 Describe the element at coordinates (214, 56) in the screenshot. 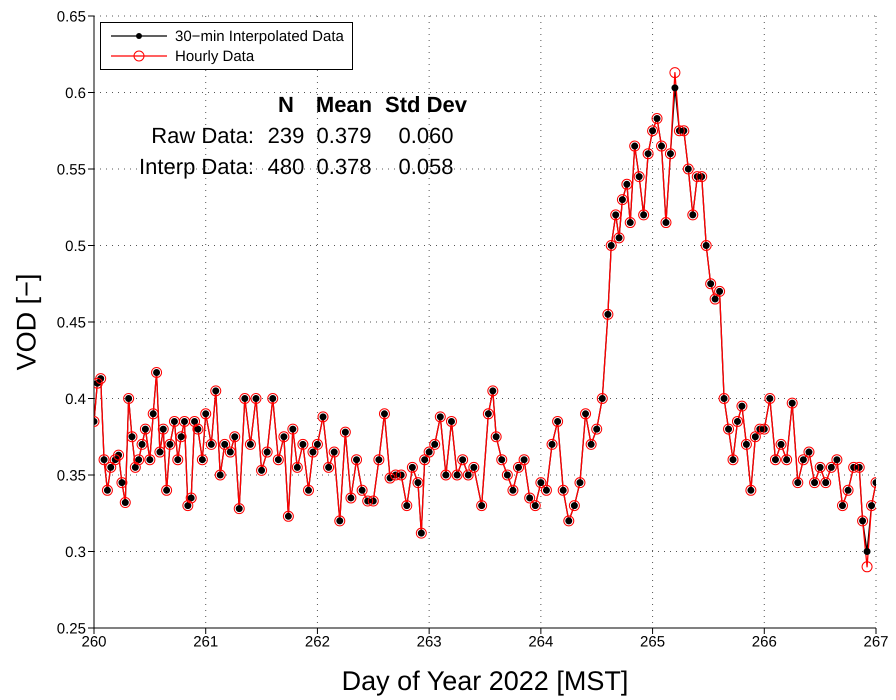

I see `legend-label: Hourly Data` at that location.